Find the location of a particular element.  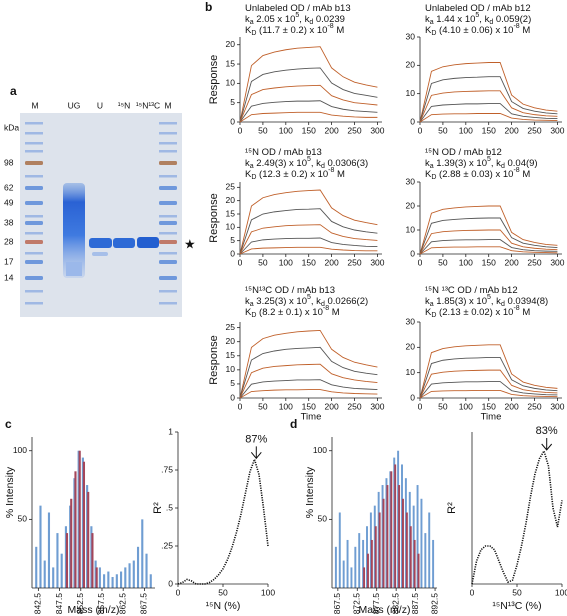

marker-label: 14 is located at coordinates (9, 277).